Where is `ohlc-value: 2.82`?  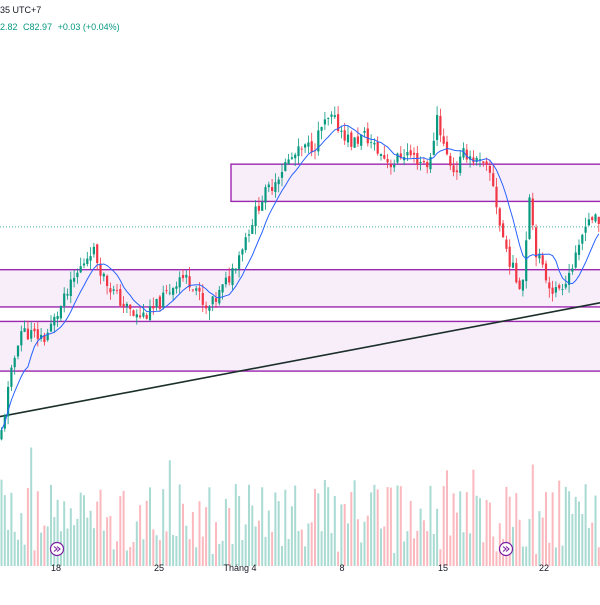 ohlc-value: 2.82 is located at coordinates (9, 27).